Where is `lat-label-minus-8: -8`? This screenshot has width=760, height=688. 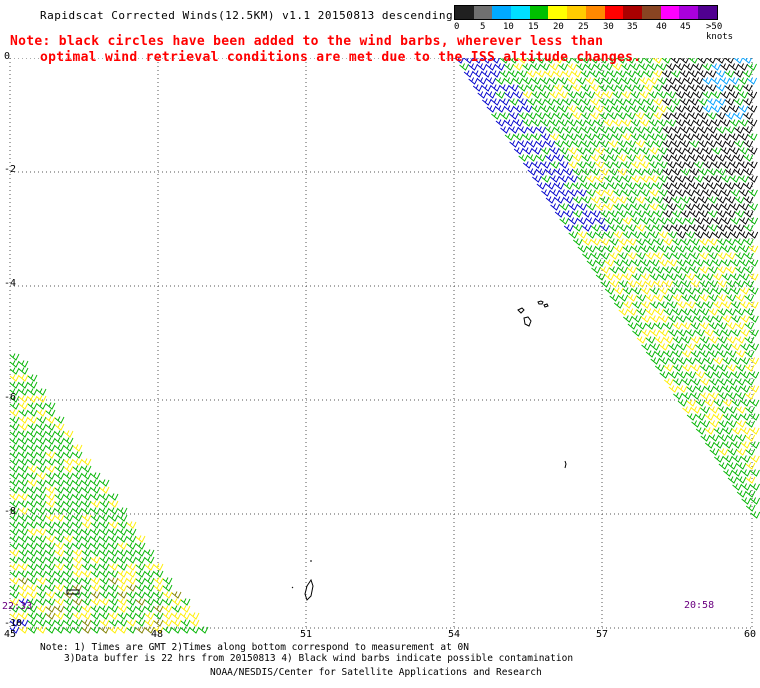 lat-label-minus-8: -8 is located at coordinates (10, 511).